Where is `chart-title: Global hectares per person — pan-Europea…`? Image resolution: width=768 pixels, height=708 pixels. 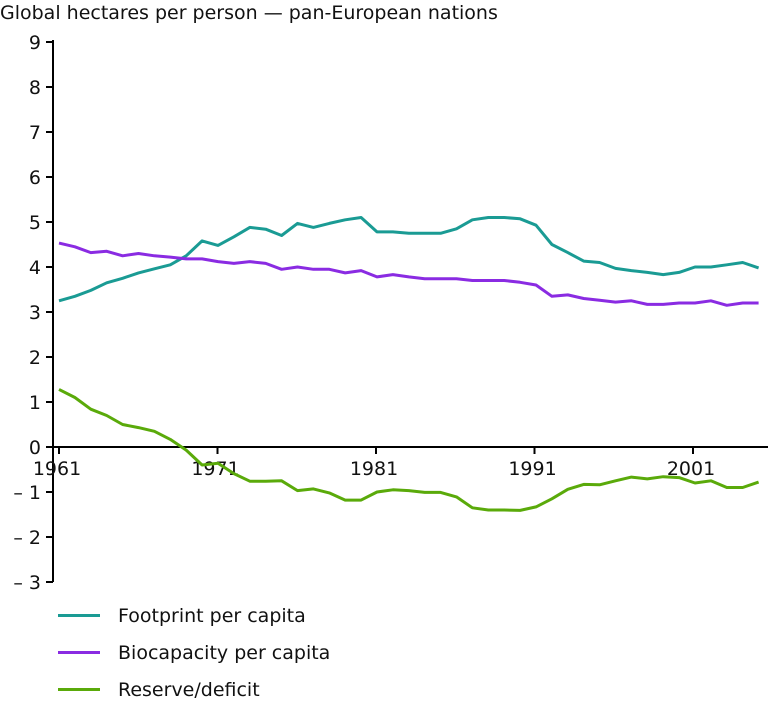
chart-title: Global hectares per person — pan-Europea… is located at coordinates (249, 13).